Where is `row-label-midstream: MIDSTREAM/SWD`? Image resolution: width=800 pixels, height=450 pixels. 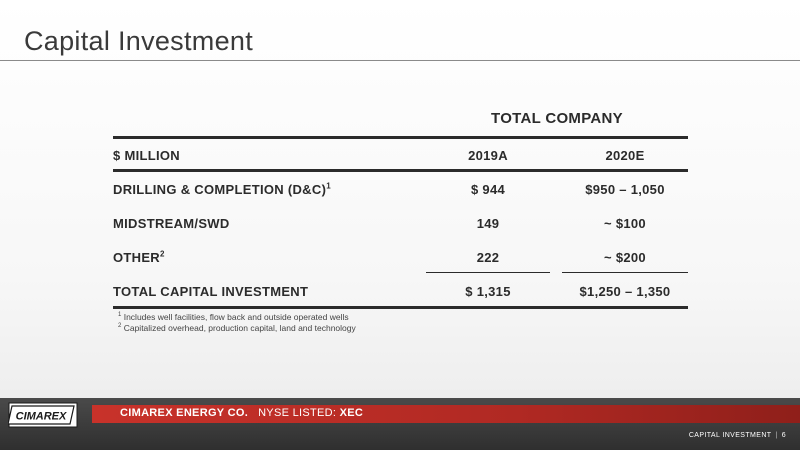
row-label-midstream: MIDSTREAM/SWD is located at coordinates (171, 223).